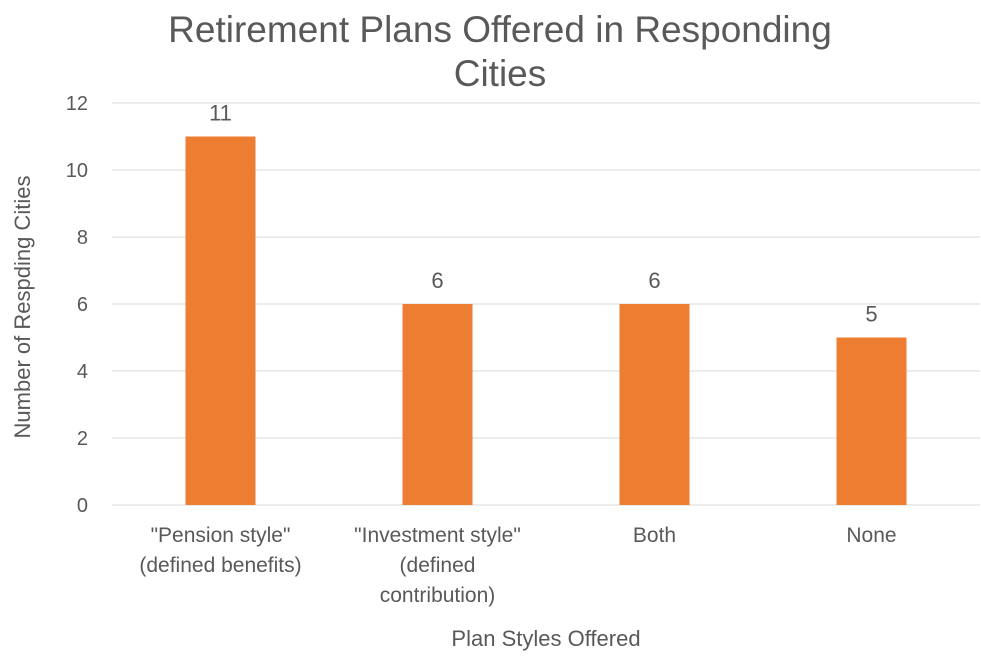 Image resolution: width=981 pixels, height=661 pixels. I want to click on x-tick-label: None, so click(871, 535).